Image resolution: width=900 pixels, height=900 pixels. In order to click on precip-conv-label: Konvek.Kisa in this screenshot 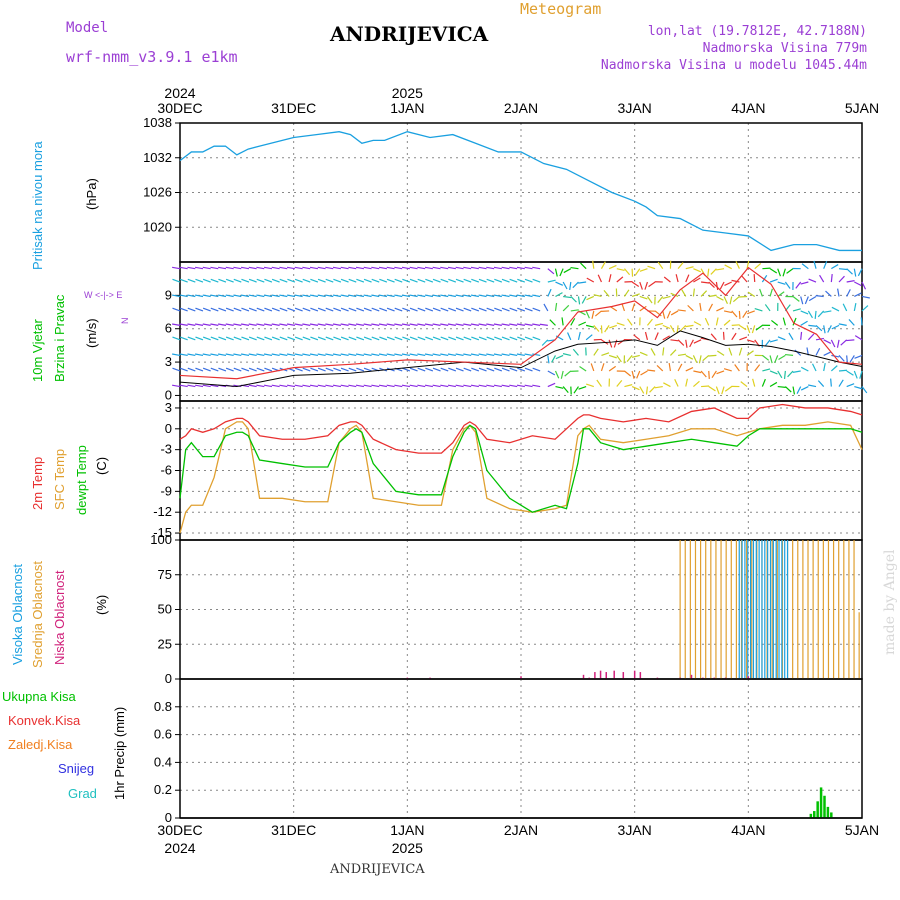, I will do `click(44, 720)`.